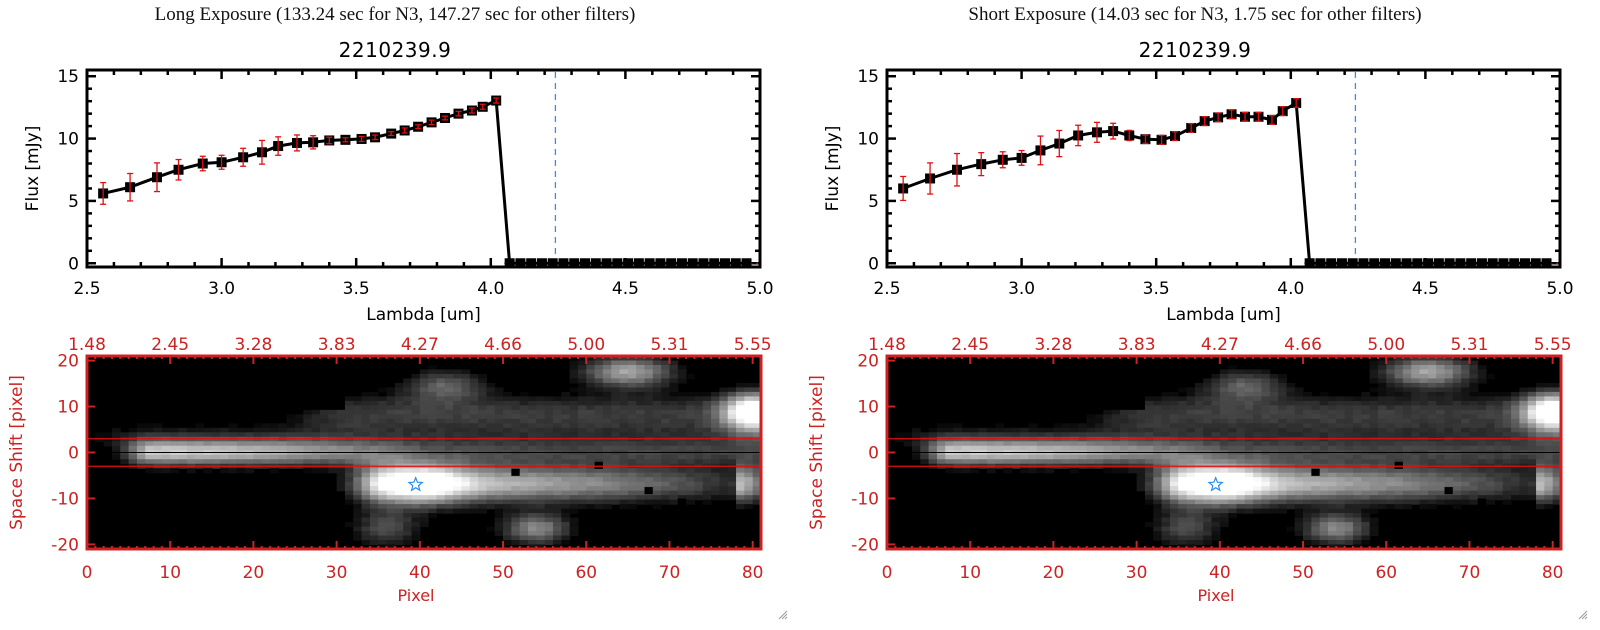 This screenshot has width=1600, height=630. Describe the element at coordinates (1021, 289) in the screenshot. I see `x-tick-label: 3.0` at that location.